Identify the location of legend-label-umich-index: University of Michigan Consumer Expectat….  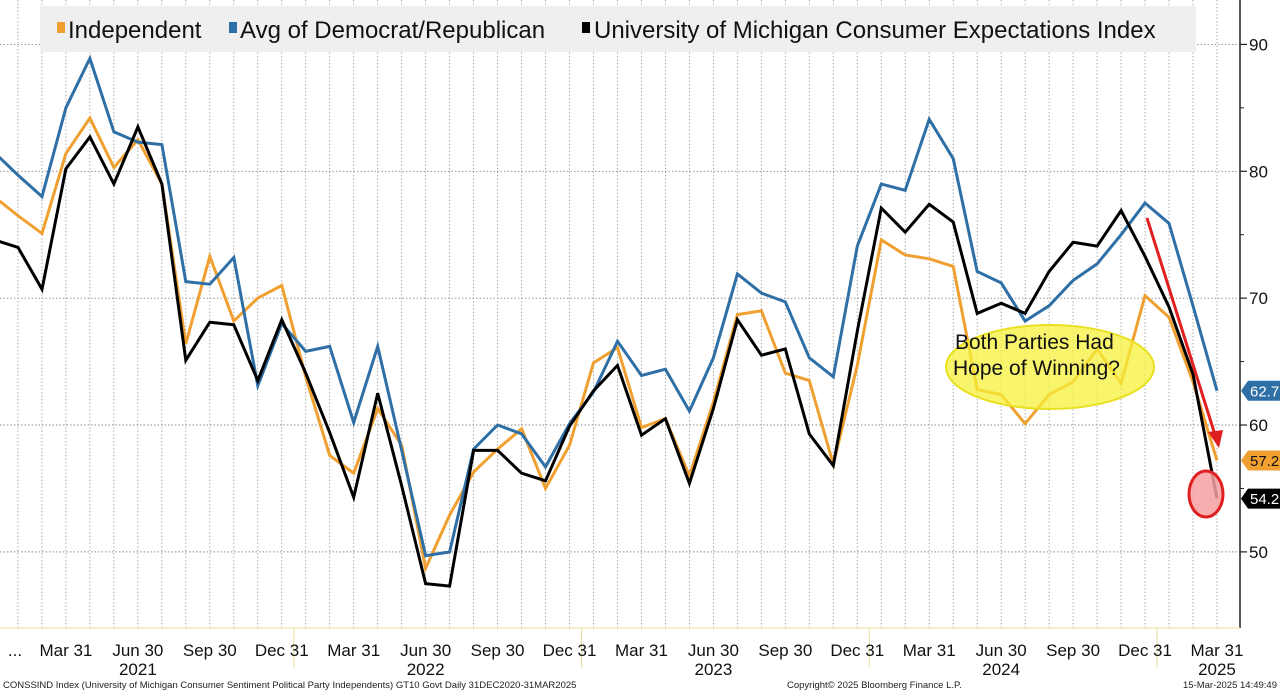
(875, 30).